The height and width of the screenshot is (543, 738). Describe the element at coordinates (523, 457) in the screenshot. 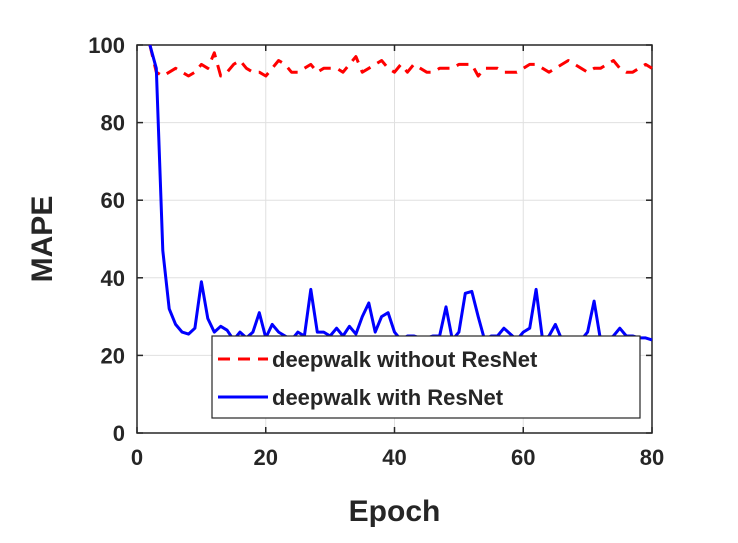

I see `x-tick-label: 60` at that location.